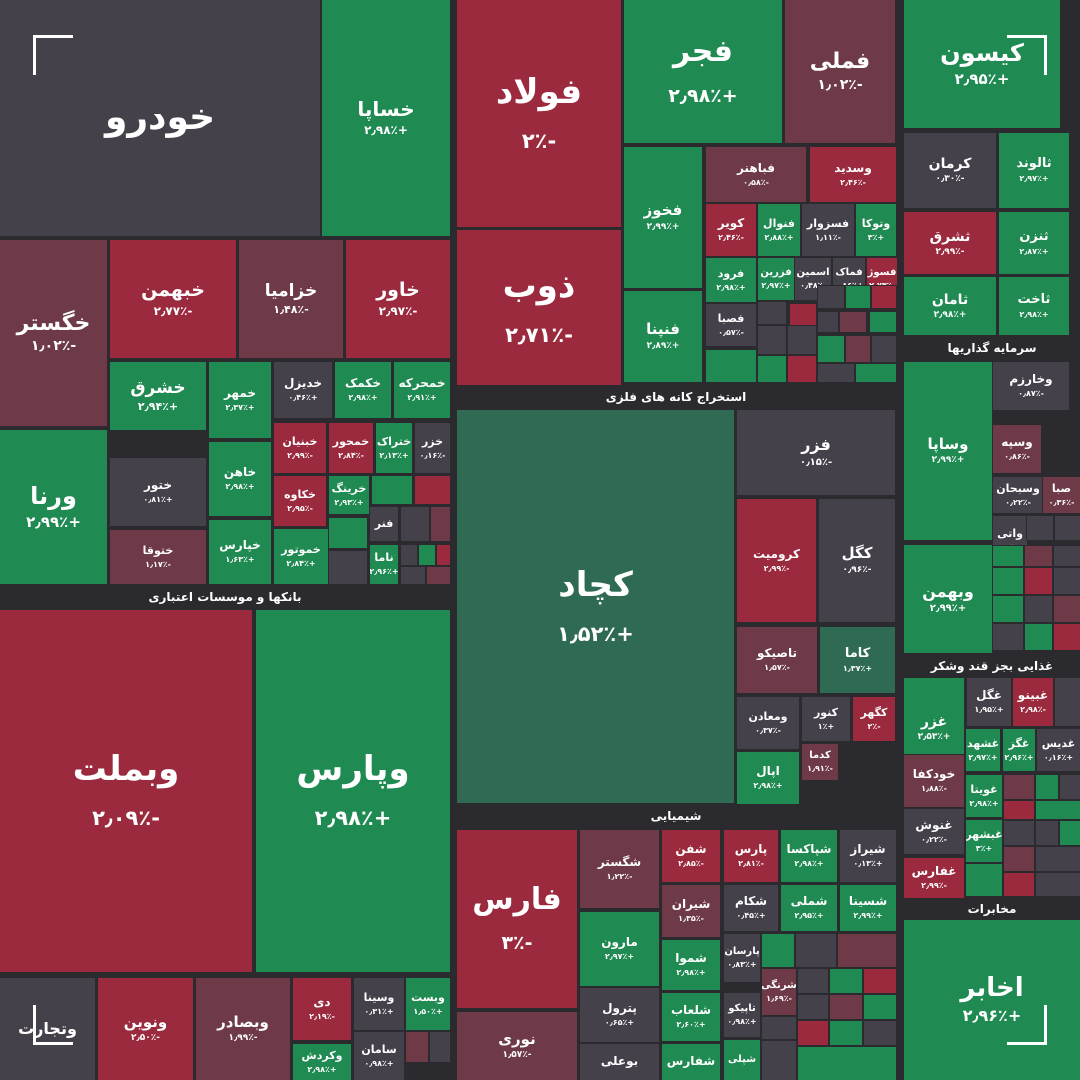  I want to click on stock-tile: وسدید -۲٫۴۶٪, so click(853, 174).